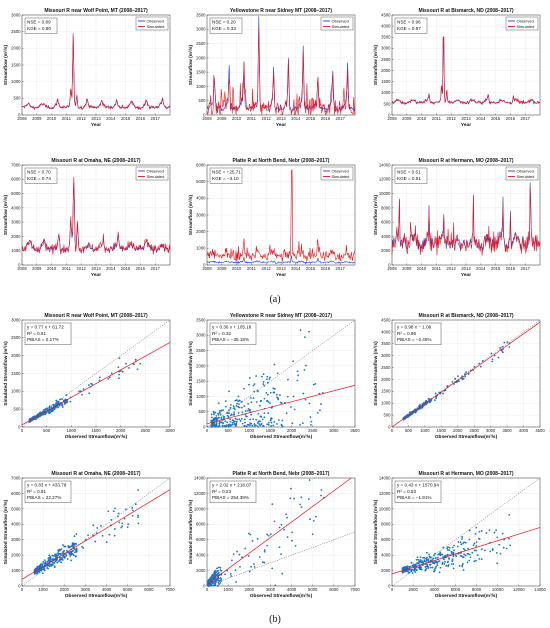 This screenshot has width=550, height=628. Describe the element at coordinates (507, 430) in the screenshot. I see `x-tick-label: 3500` at that location.